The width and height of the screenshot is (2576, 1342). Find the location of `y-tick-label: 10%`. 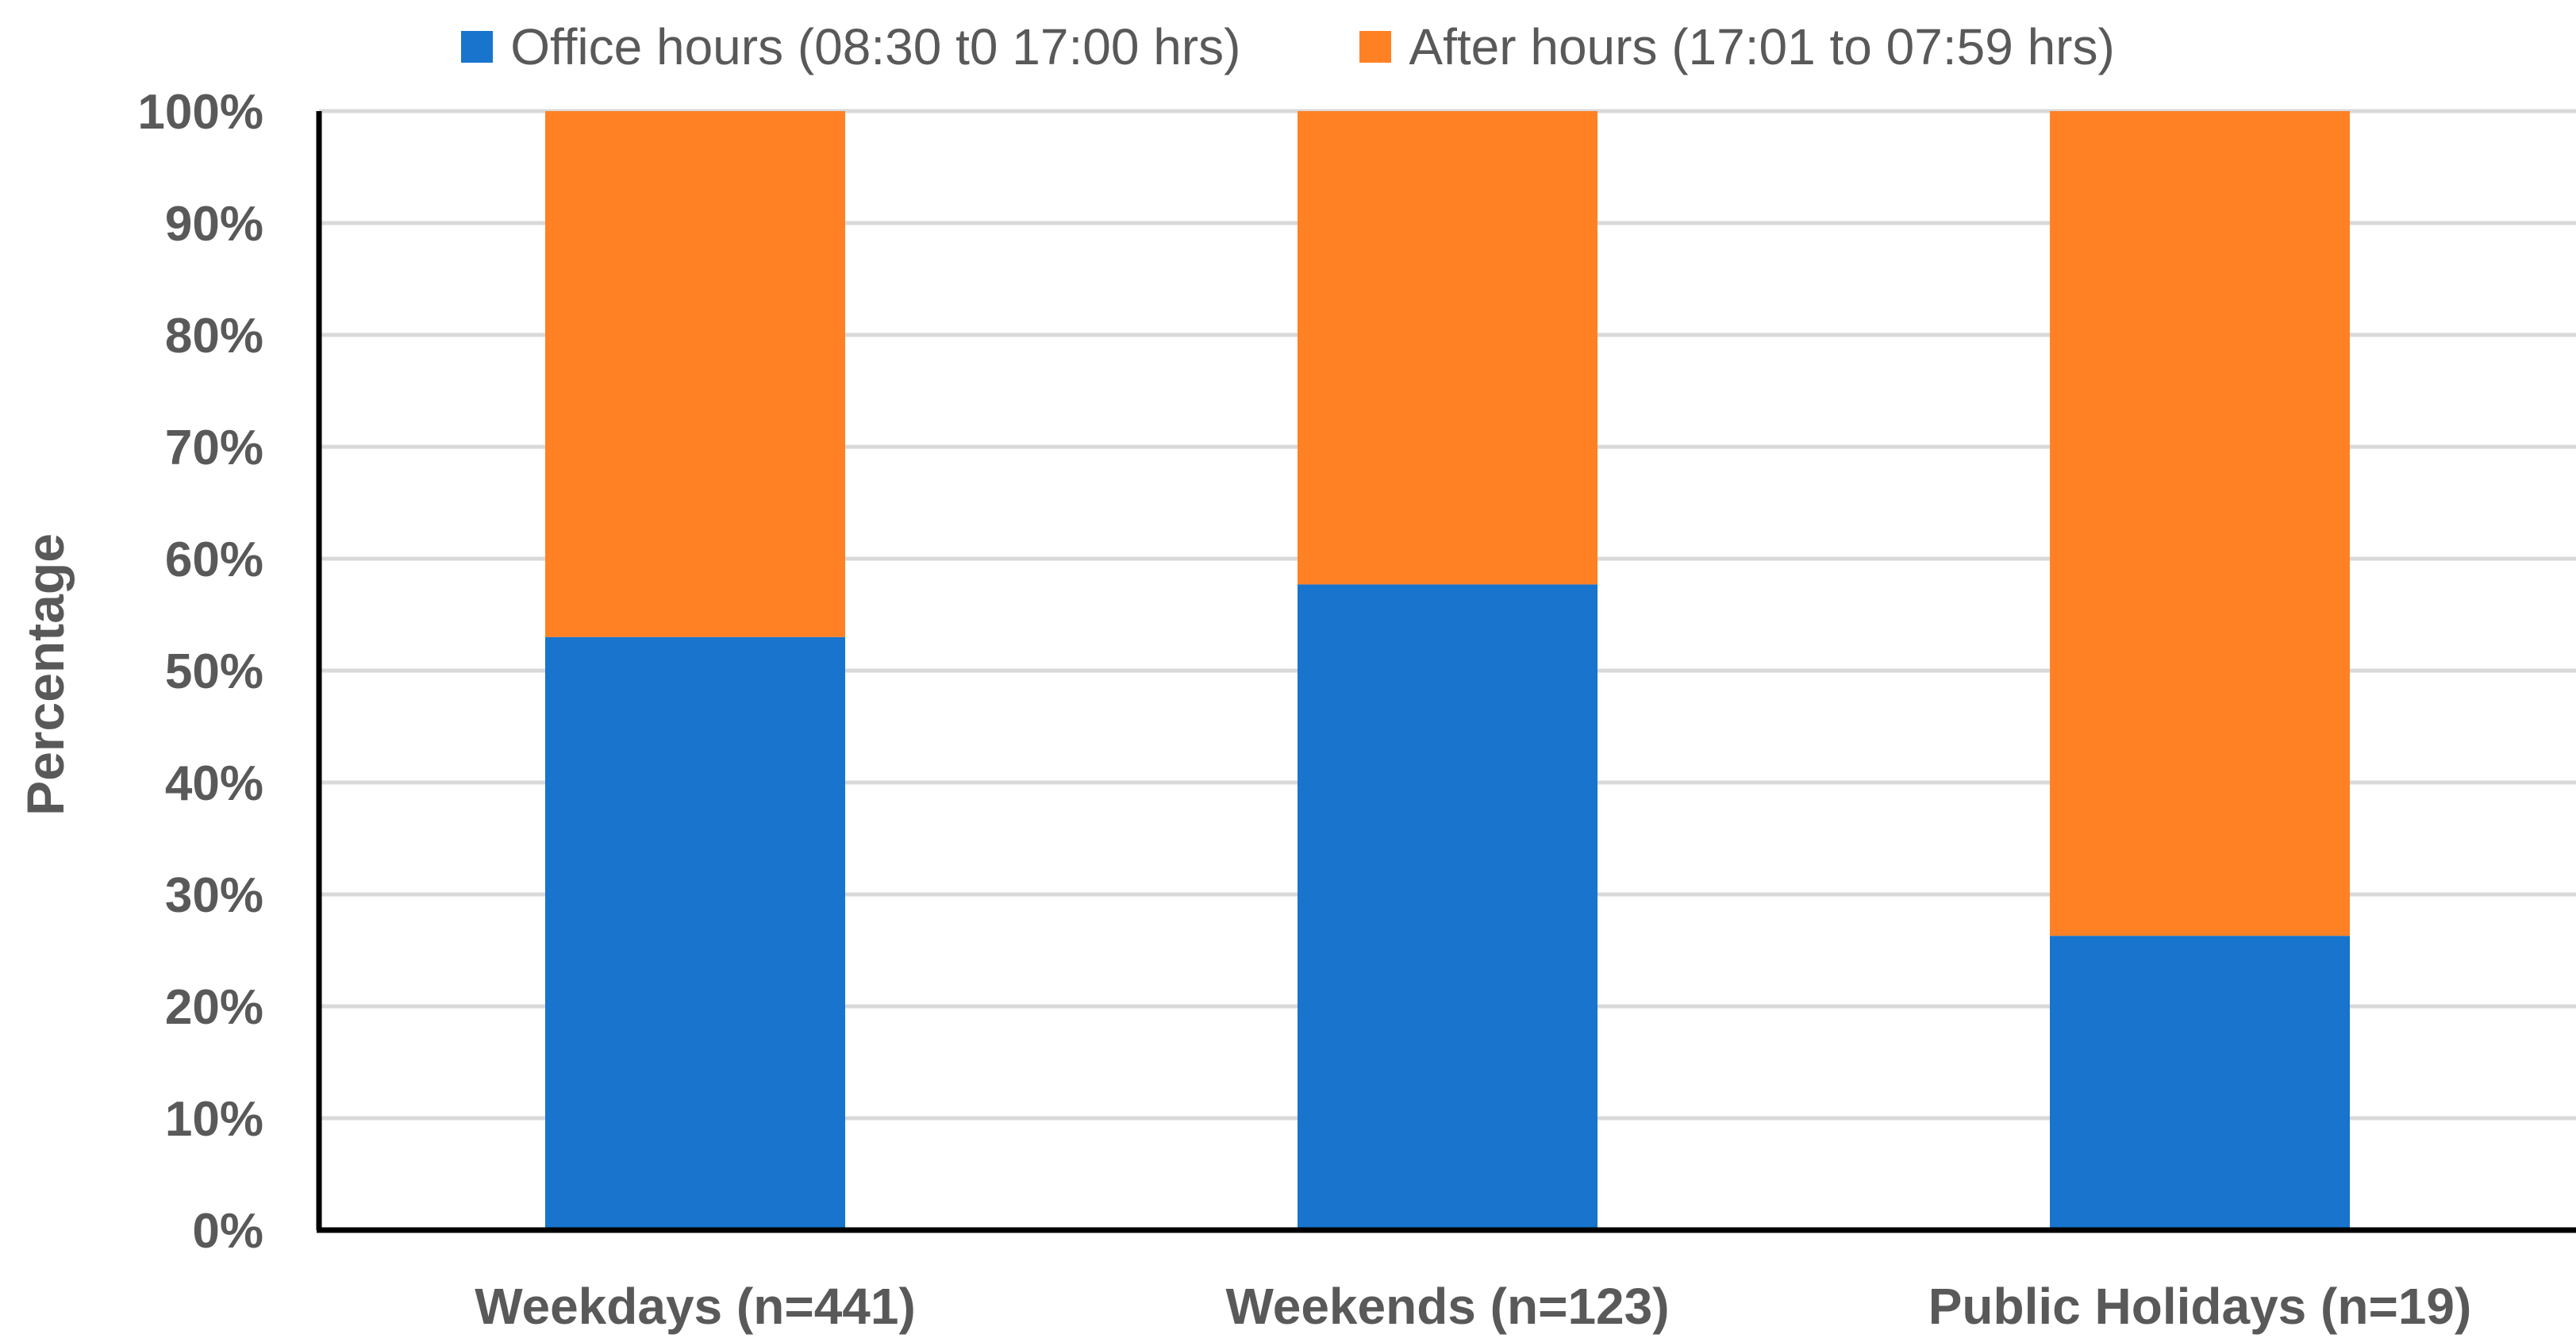

y-tick-label: 10% is located at coordinates (214, 1119).